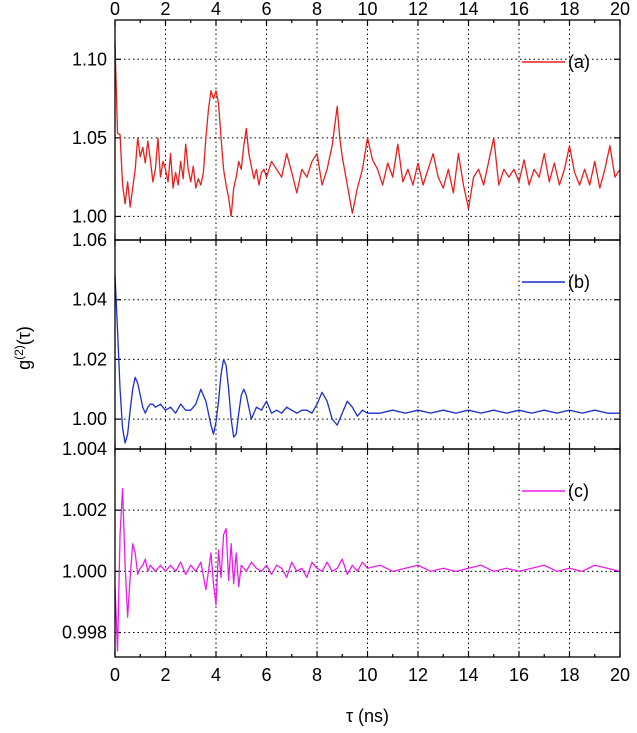  Describe the element at coordinates (367, 9) in the screenshot. I see `x-tick-label-top: 10` at that location.